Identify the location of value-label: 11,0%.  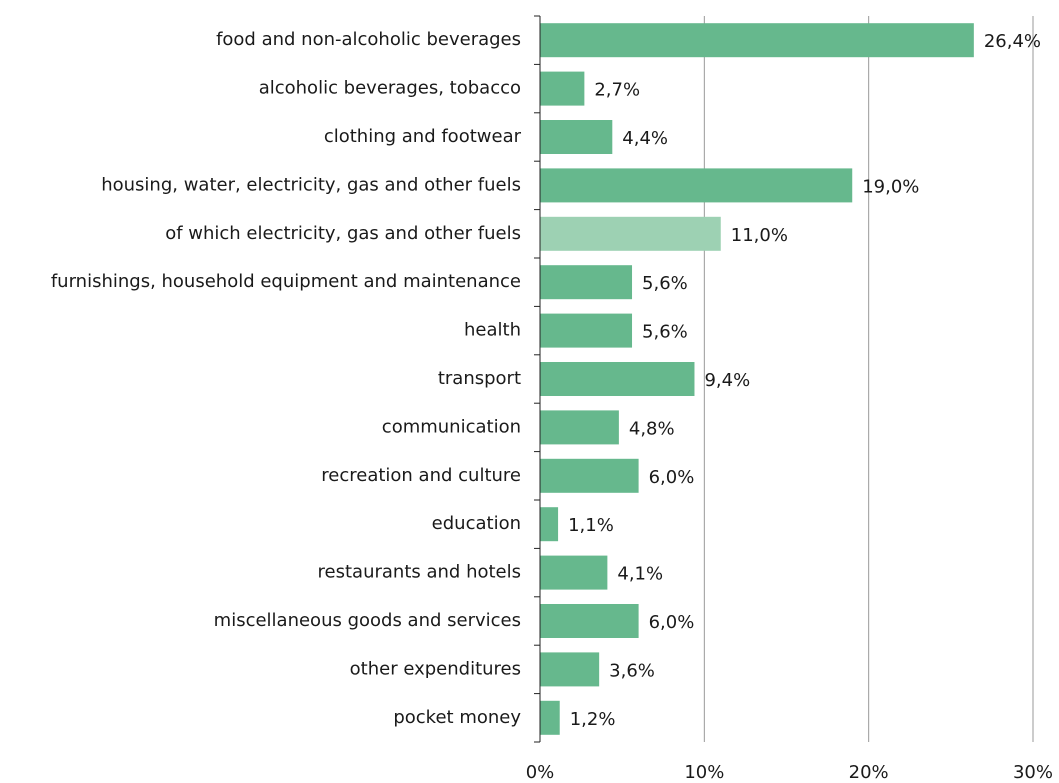
(759, 235).